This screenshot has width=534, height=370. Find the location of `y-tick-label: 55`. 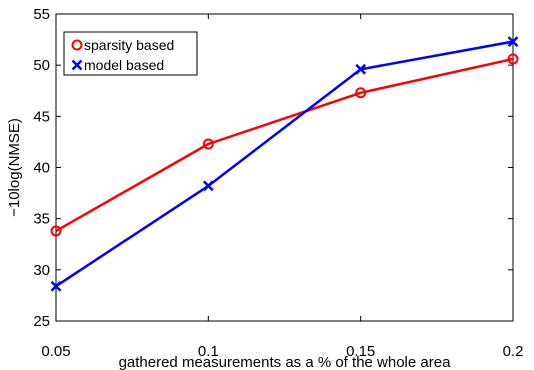

y-tick-label: 55 is located at coordinates (41, 14).